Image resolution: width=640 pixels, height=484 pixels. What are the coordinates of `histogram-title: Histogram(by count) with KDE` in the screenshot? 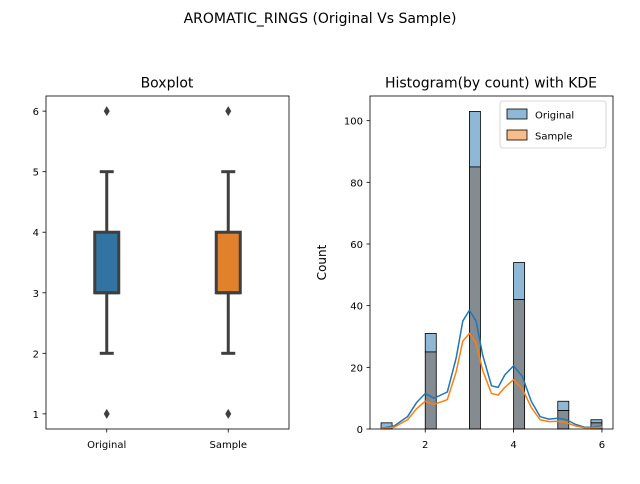 It's located at (491, 84).